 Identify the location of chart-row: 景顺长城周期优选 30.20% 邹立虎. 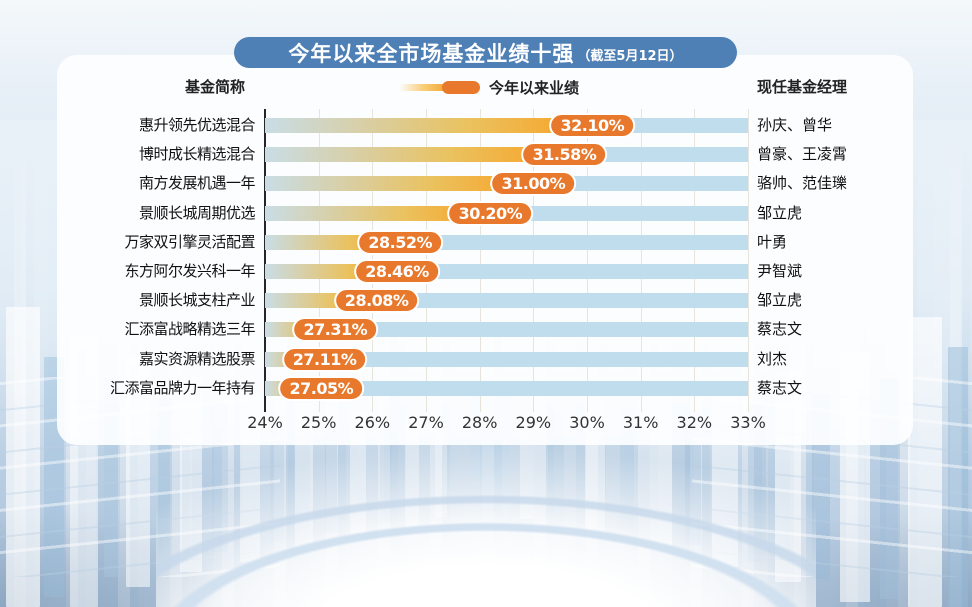
(485, 213).